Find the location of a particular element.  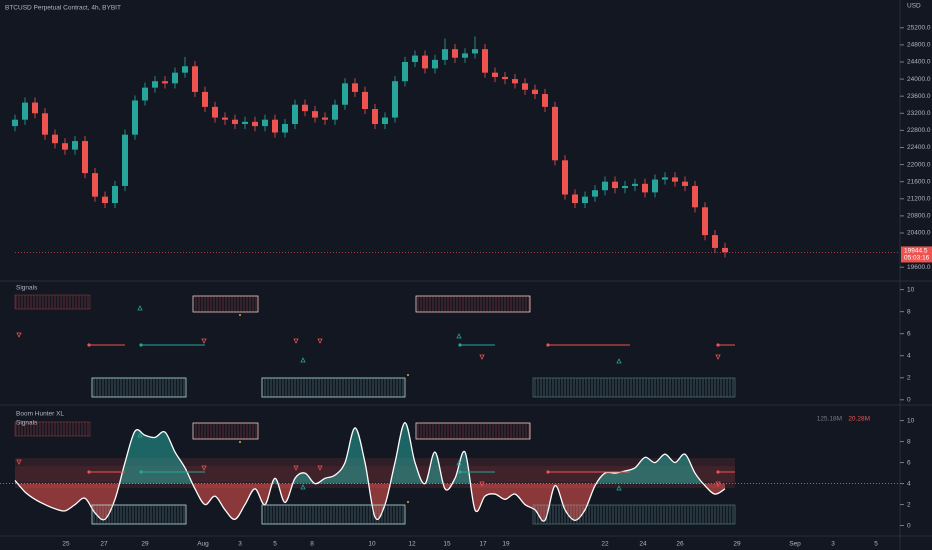

cloud-band is located at coordinates (375, 474).